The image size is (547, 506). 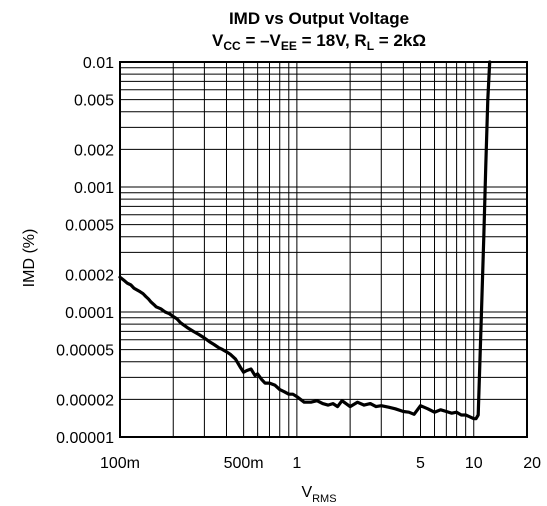 What do you see at coordinates (232, 46) in the screenshot?
I see `subtitle-cc: CC` at bounding box center [232, 46].